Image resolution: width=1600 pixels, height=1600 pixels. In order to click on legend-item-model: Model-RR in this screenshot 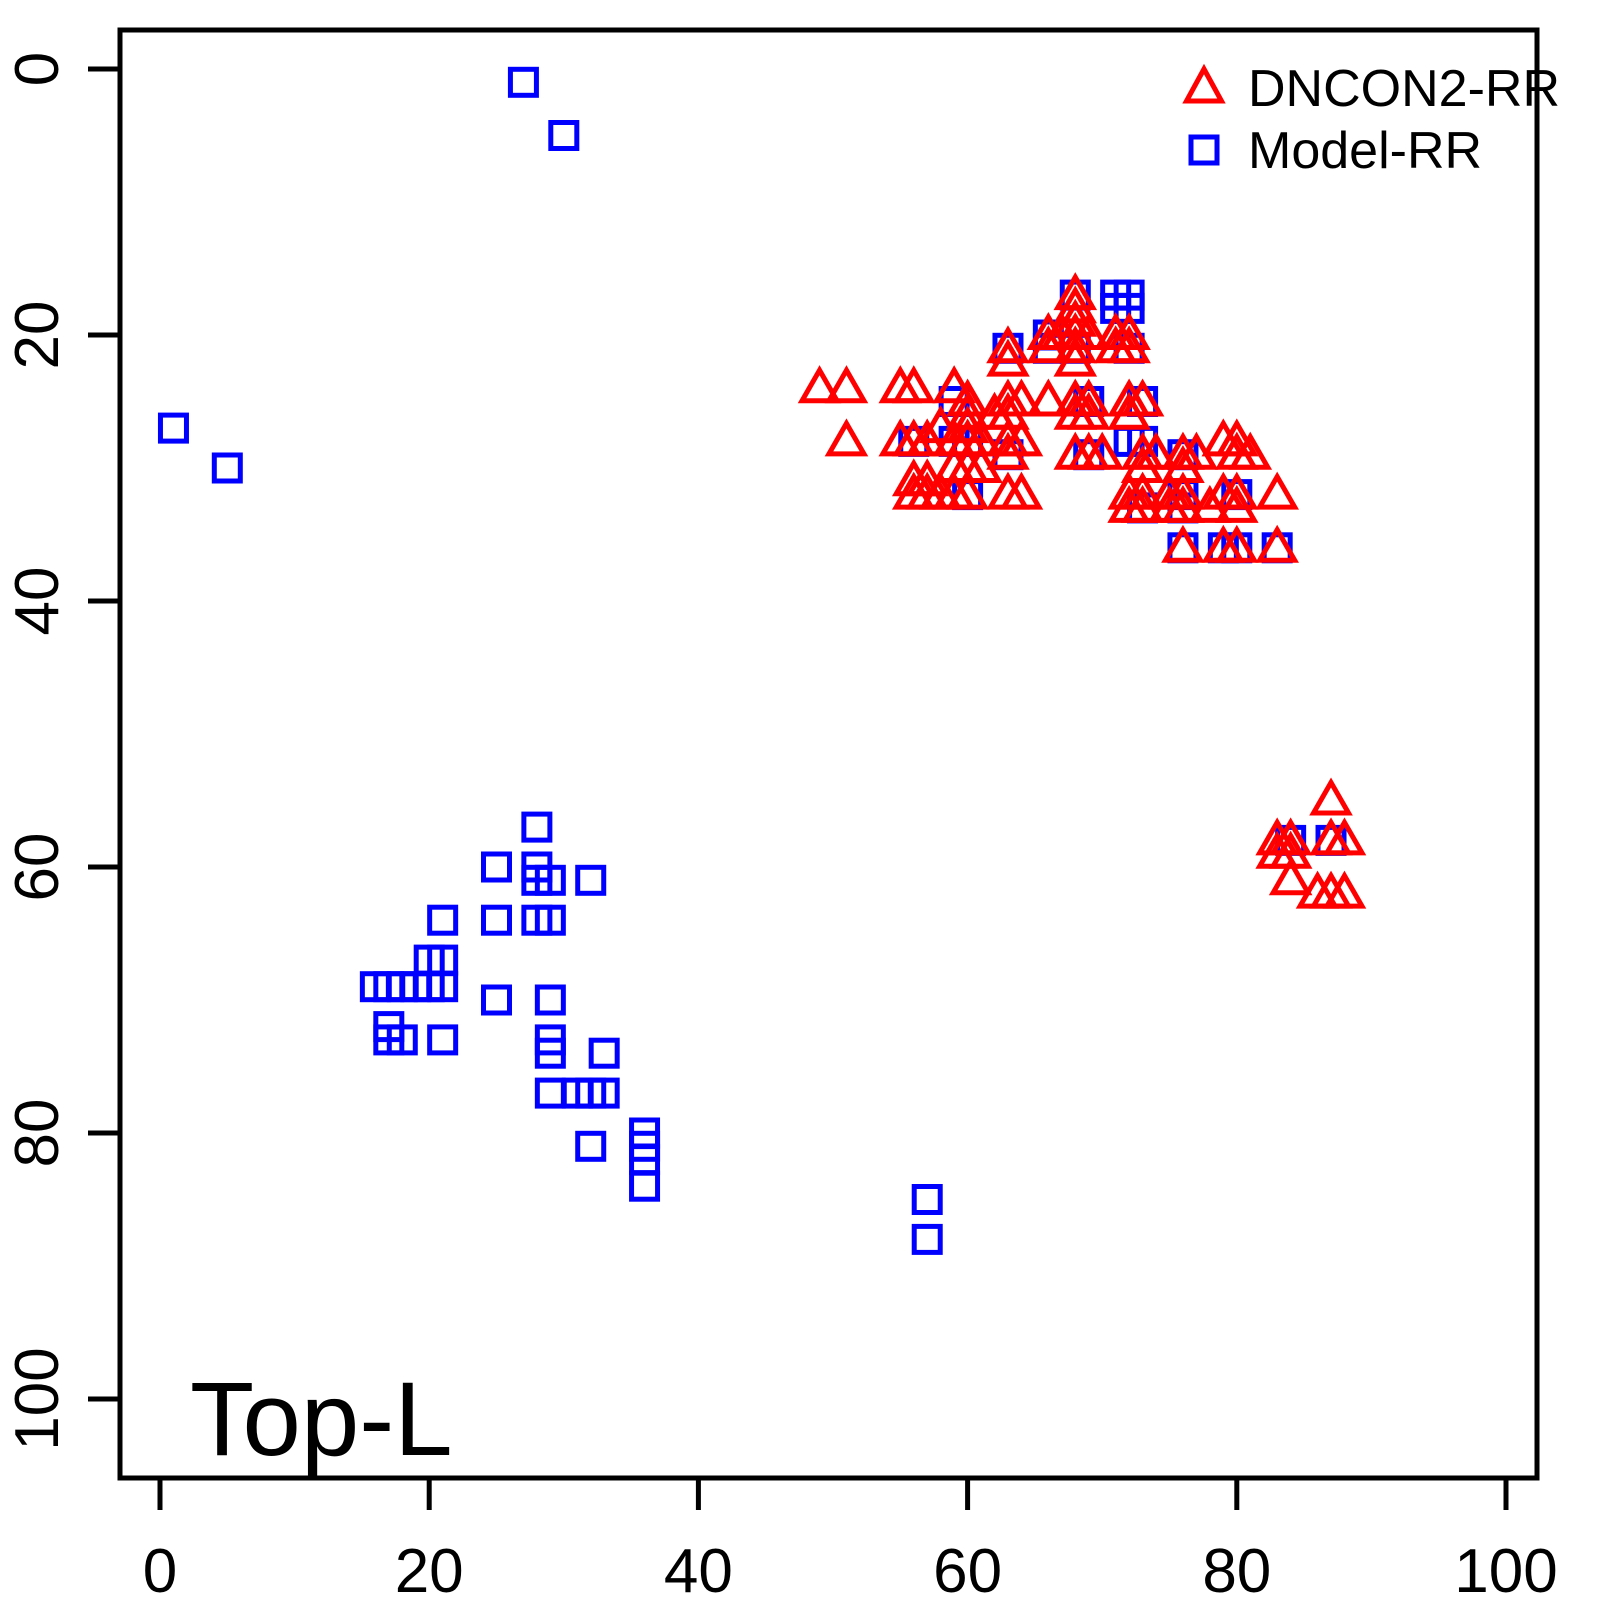, I will do `click(1335, 151)`.